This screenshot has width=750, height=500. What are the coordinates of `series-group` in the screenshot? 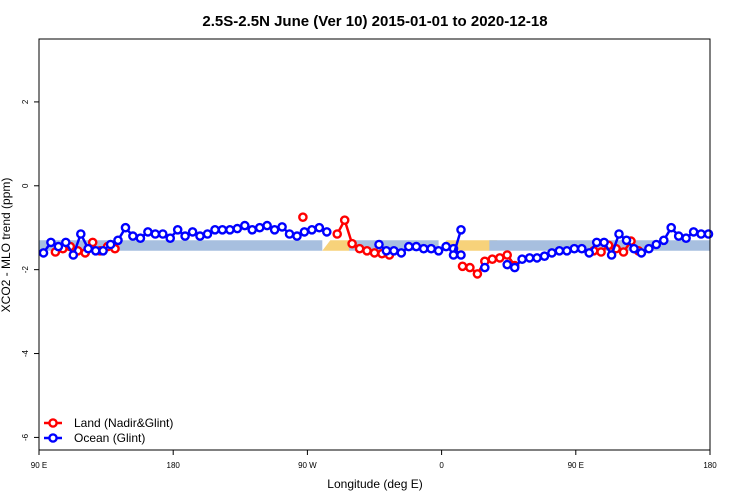 It's located at (376, 246).